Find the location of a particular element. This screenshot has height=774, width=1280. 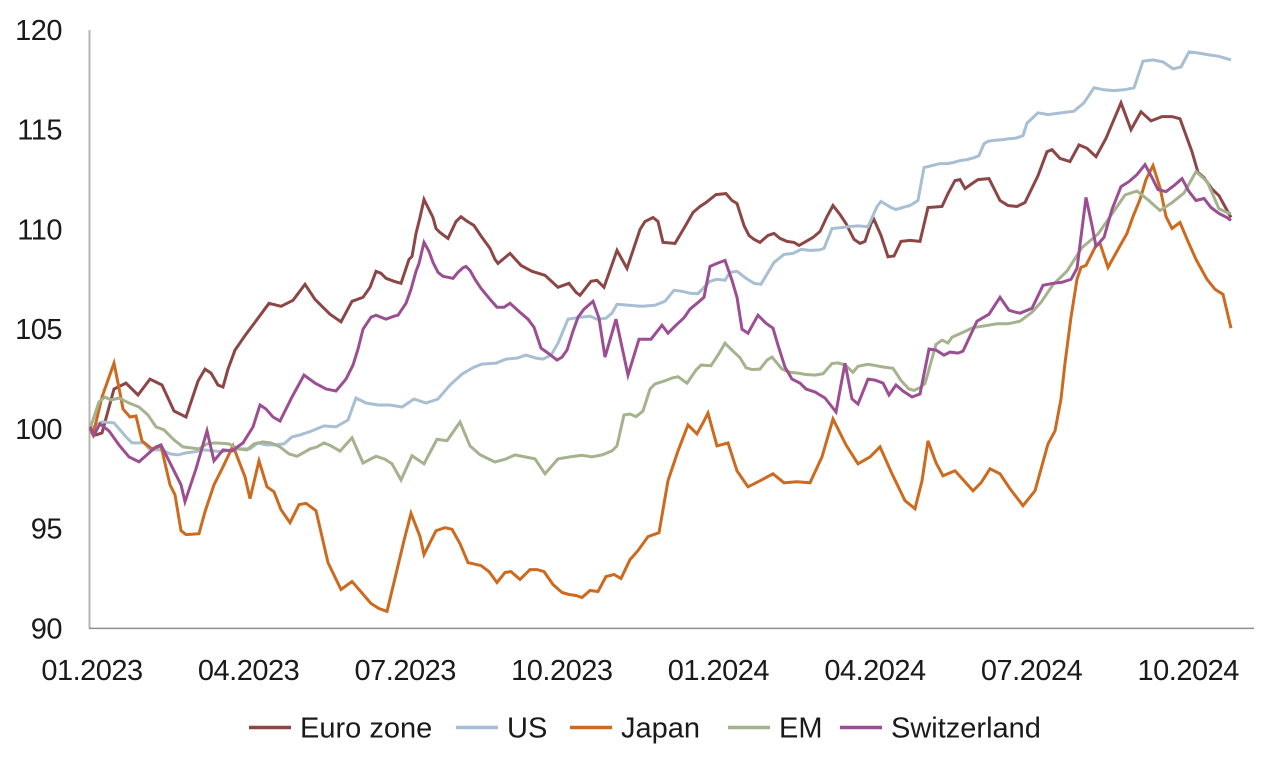

svg-text: 105 is located at coordinates (38, 330).